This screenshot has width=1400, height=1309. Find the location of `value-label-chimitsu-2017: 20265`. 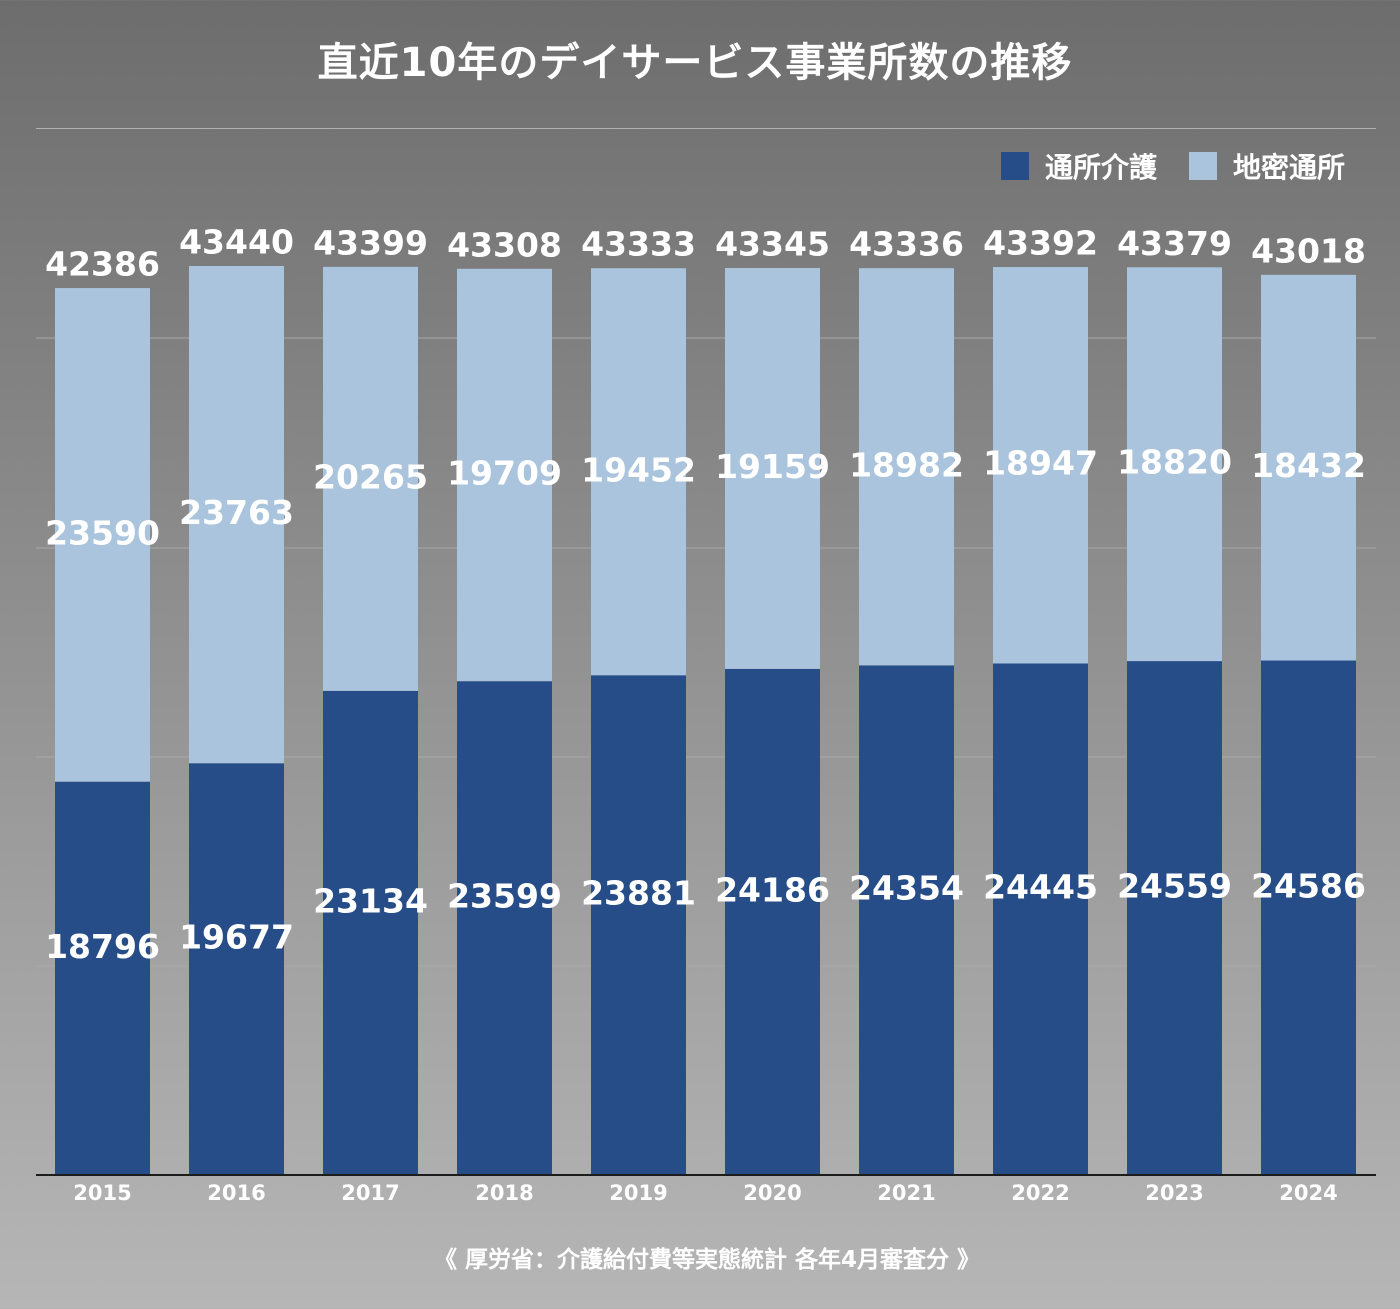

value-label-chimitsu-2017: 20265 is located at coordinates (370, 476).